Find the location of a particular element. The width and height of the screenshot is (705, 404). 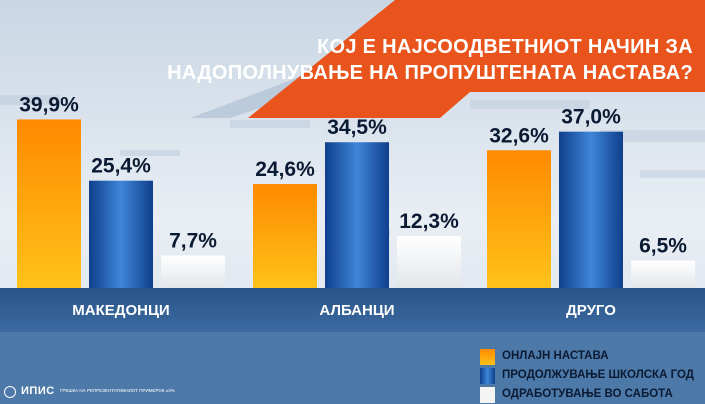

legend-label: ОНЛАЈН НАСТАВА is located at coordinates (555, 356).